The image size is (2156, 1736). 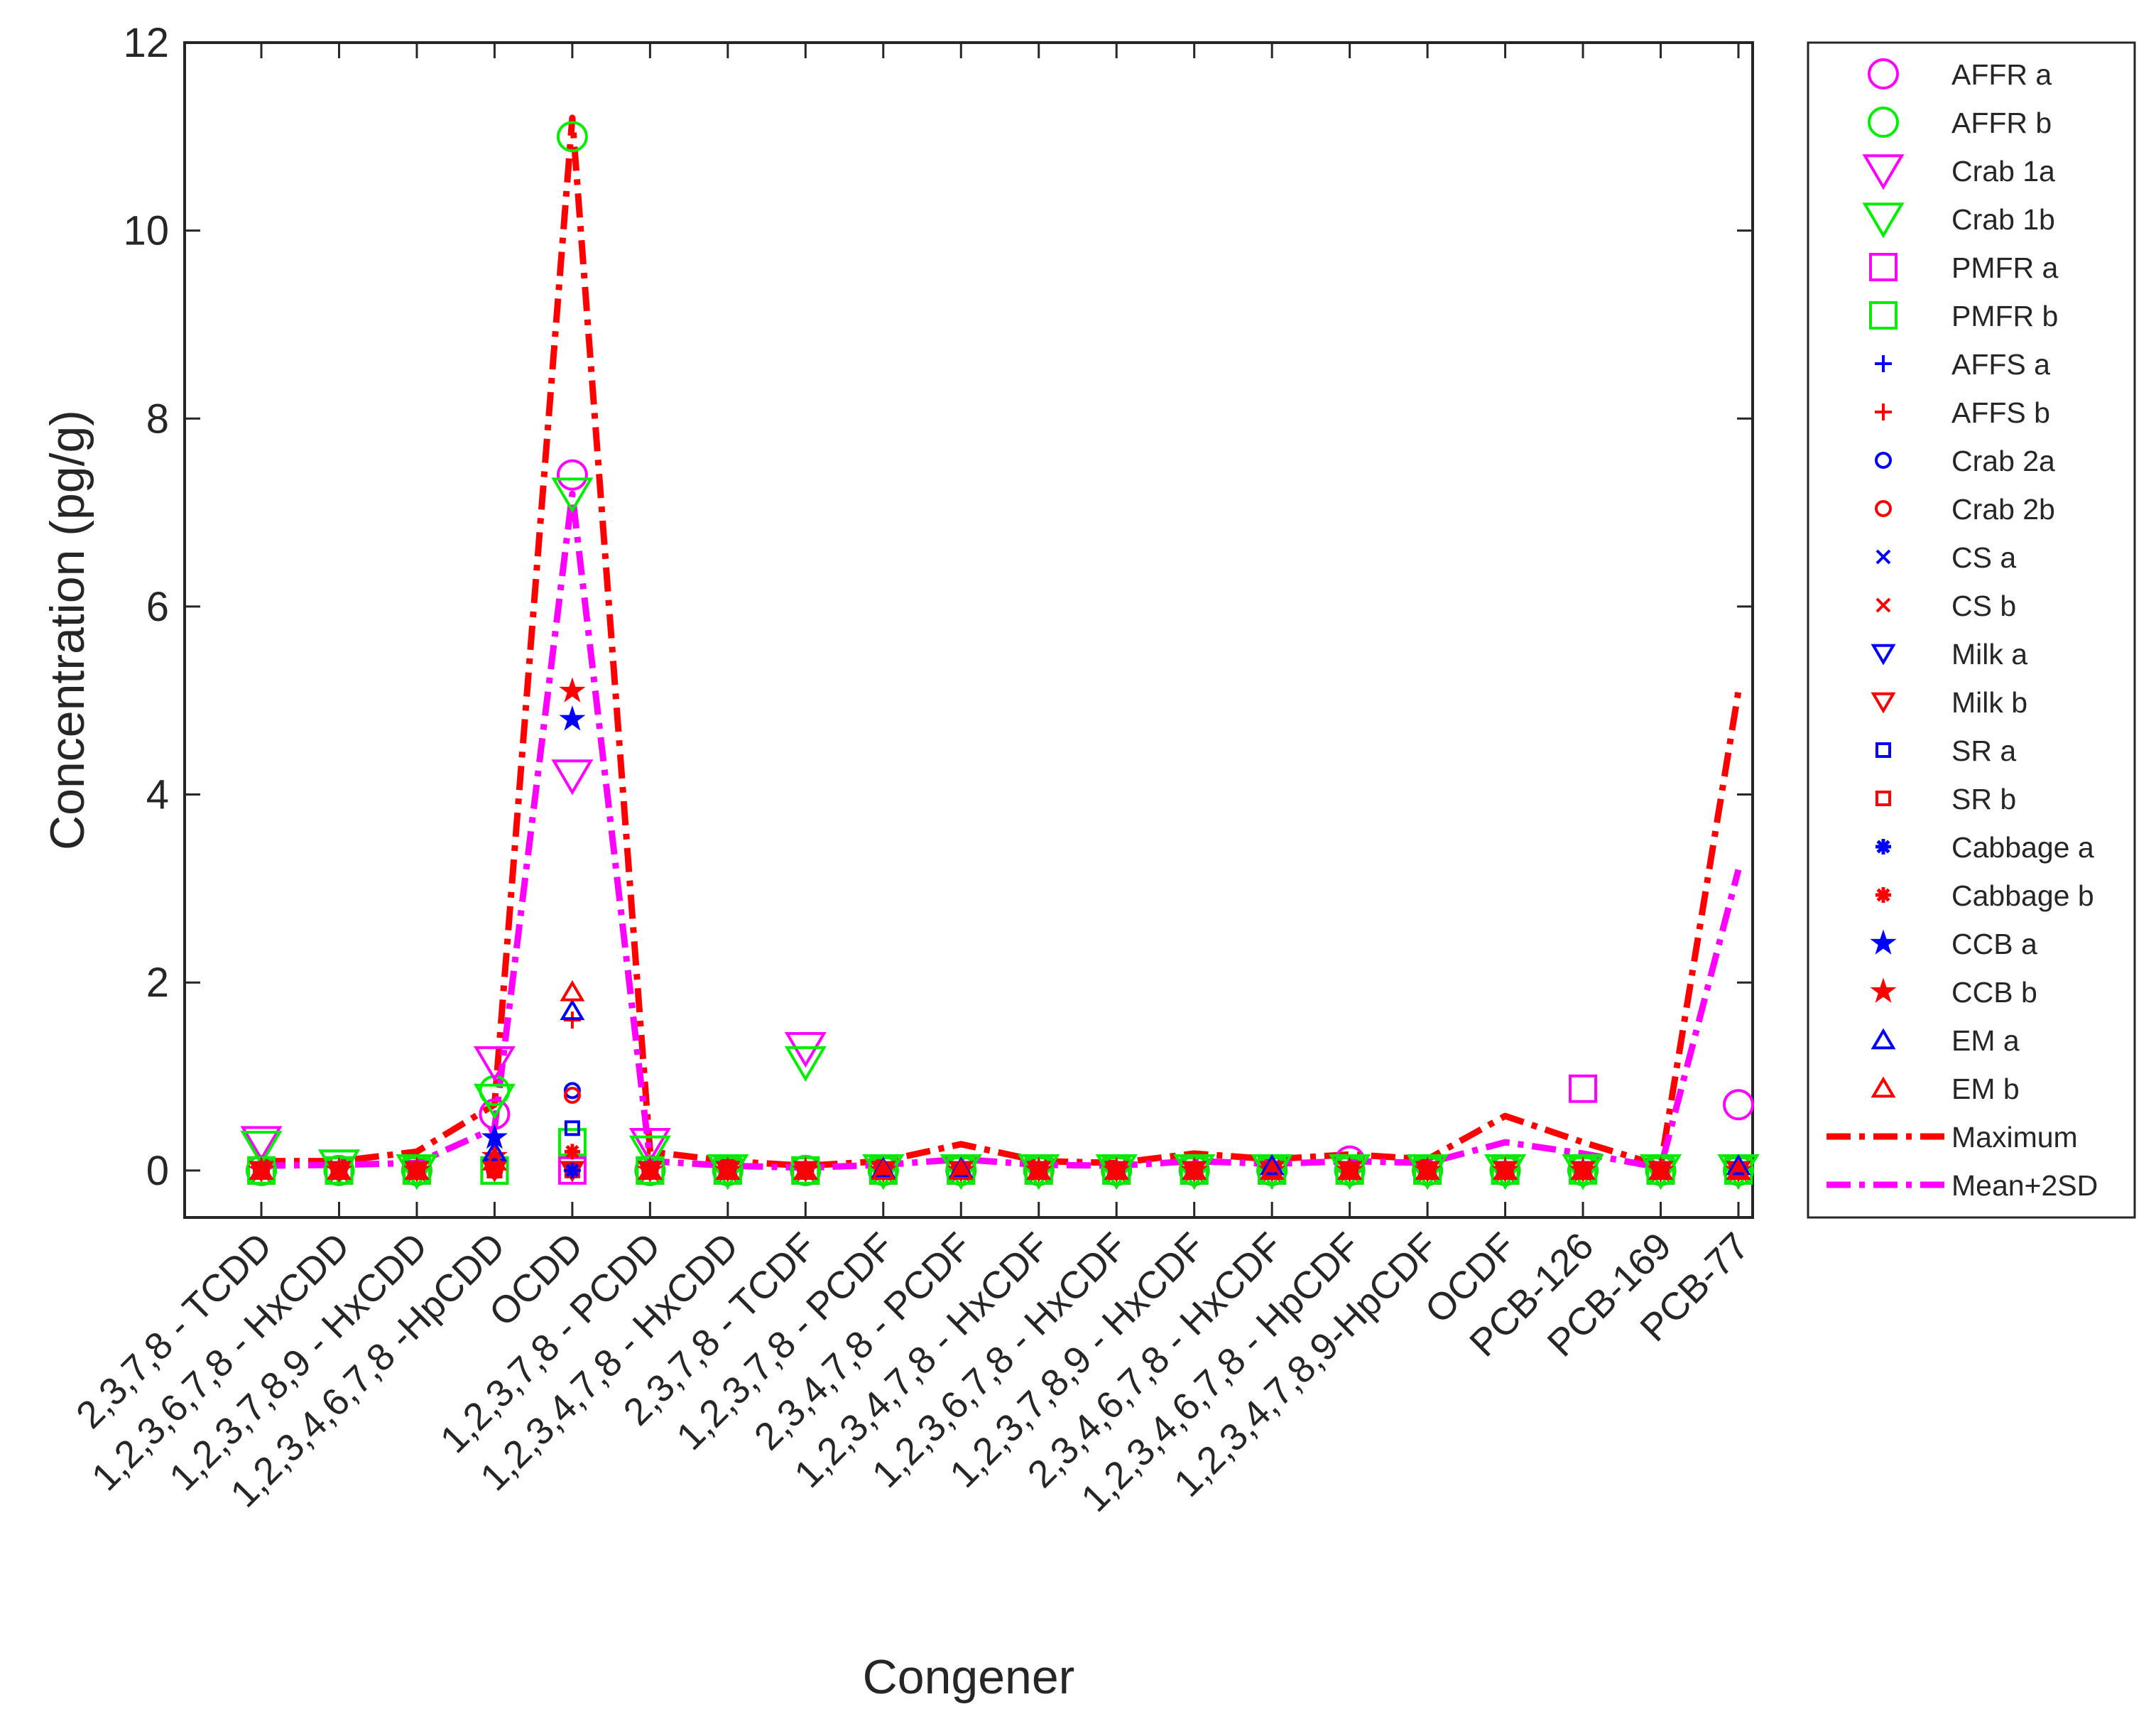 I want to click on legend-entry-crab-1a: Crab 1a, so click(x=1959, y=172).